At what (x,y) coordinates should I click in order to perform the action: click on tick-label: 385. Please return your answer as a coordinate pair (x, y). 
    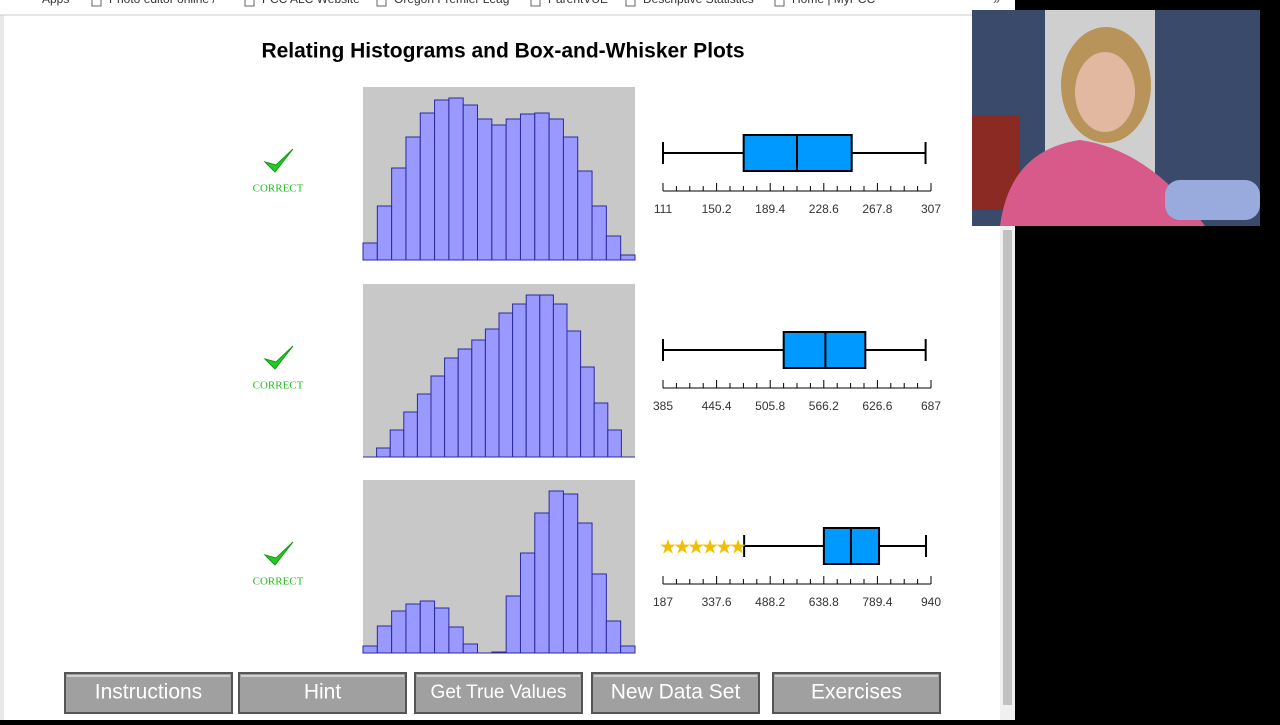
    Looking at the image, I should click on (663, 406).